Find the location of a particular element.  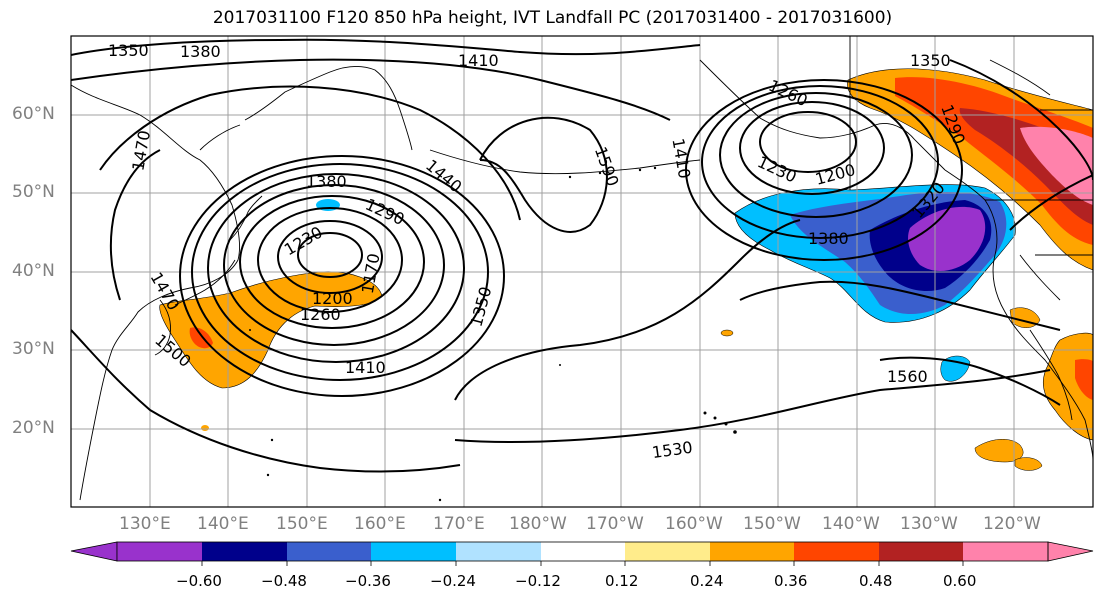

colorbar-tick-label: −0.12 is located at coordinates (538, 581).